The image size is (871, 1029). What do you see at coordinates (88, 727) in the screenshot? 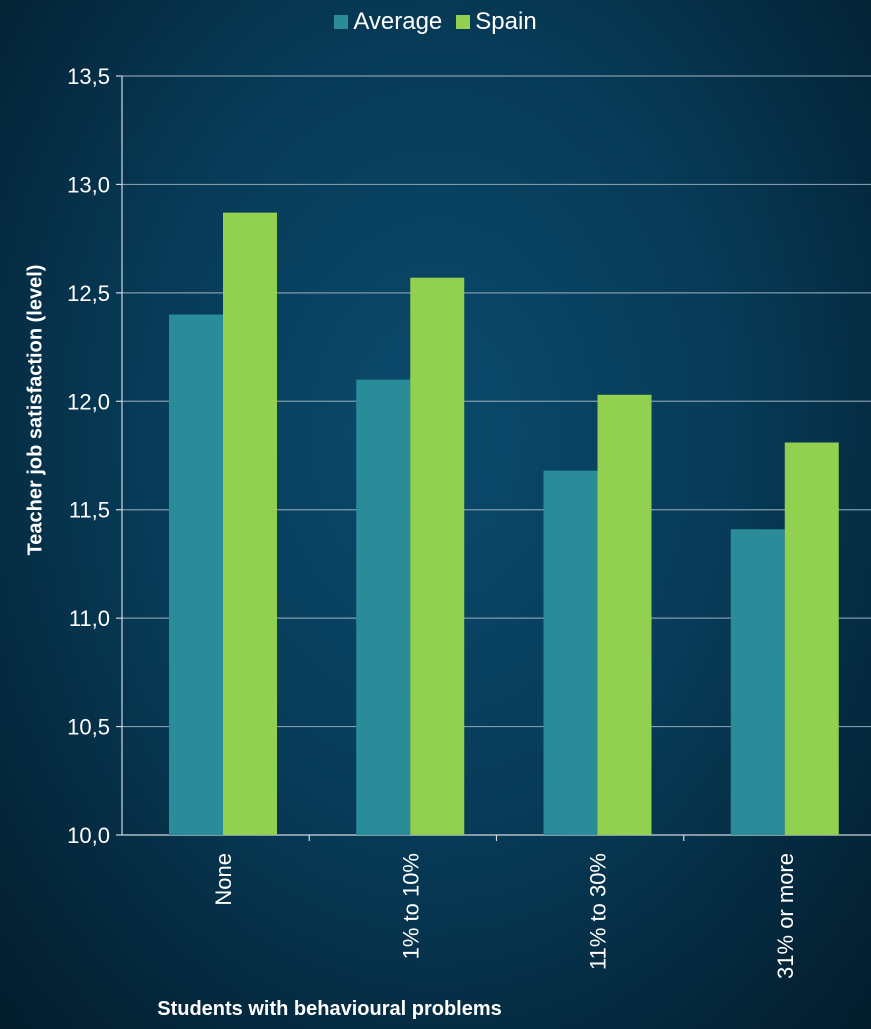
I see `y-tick-label: 10,5` at bounding box center [88, 727].